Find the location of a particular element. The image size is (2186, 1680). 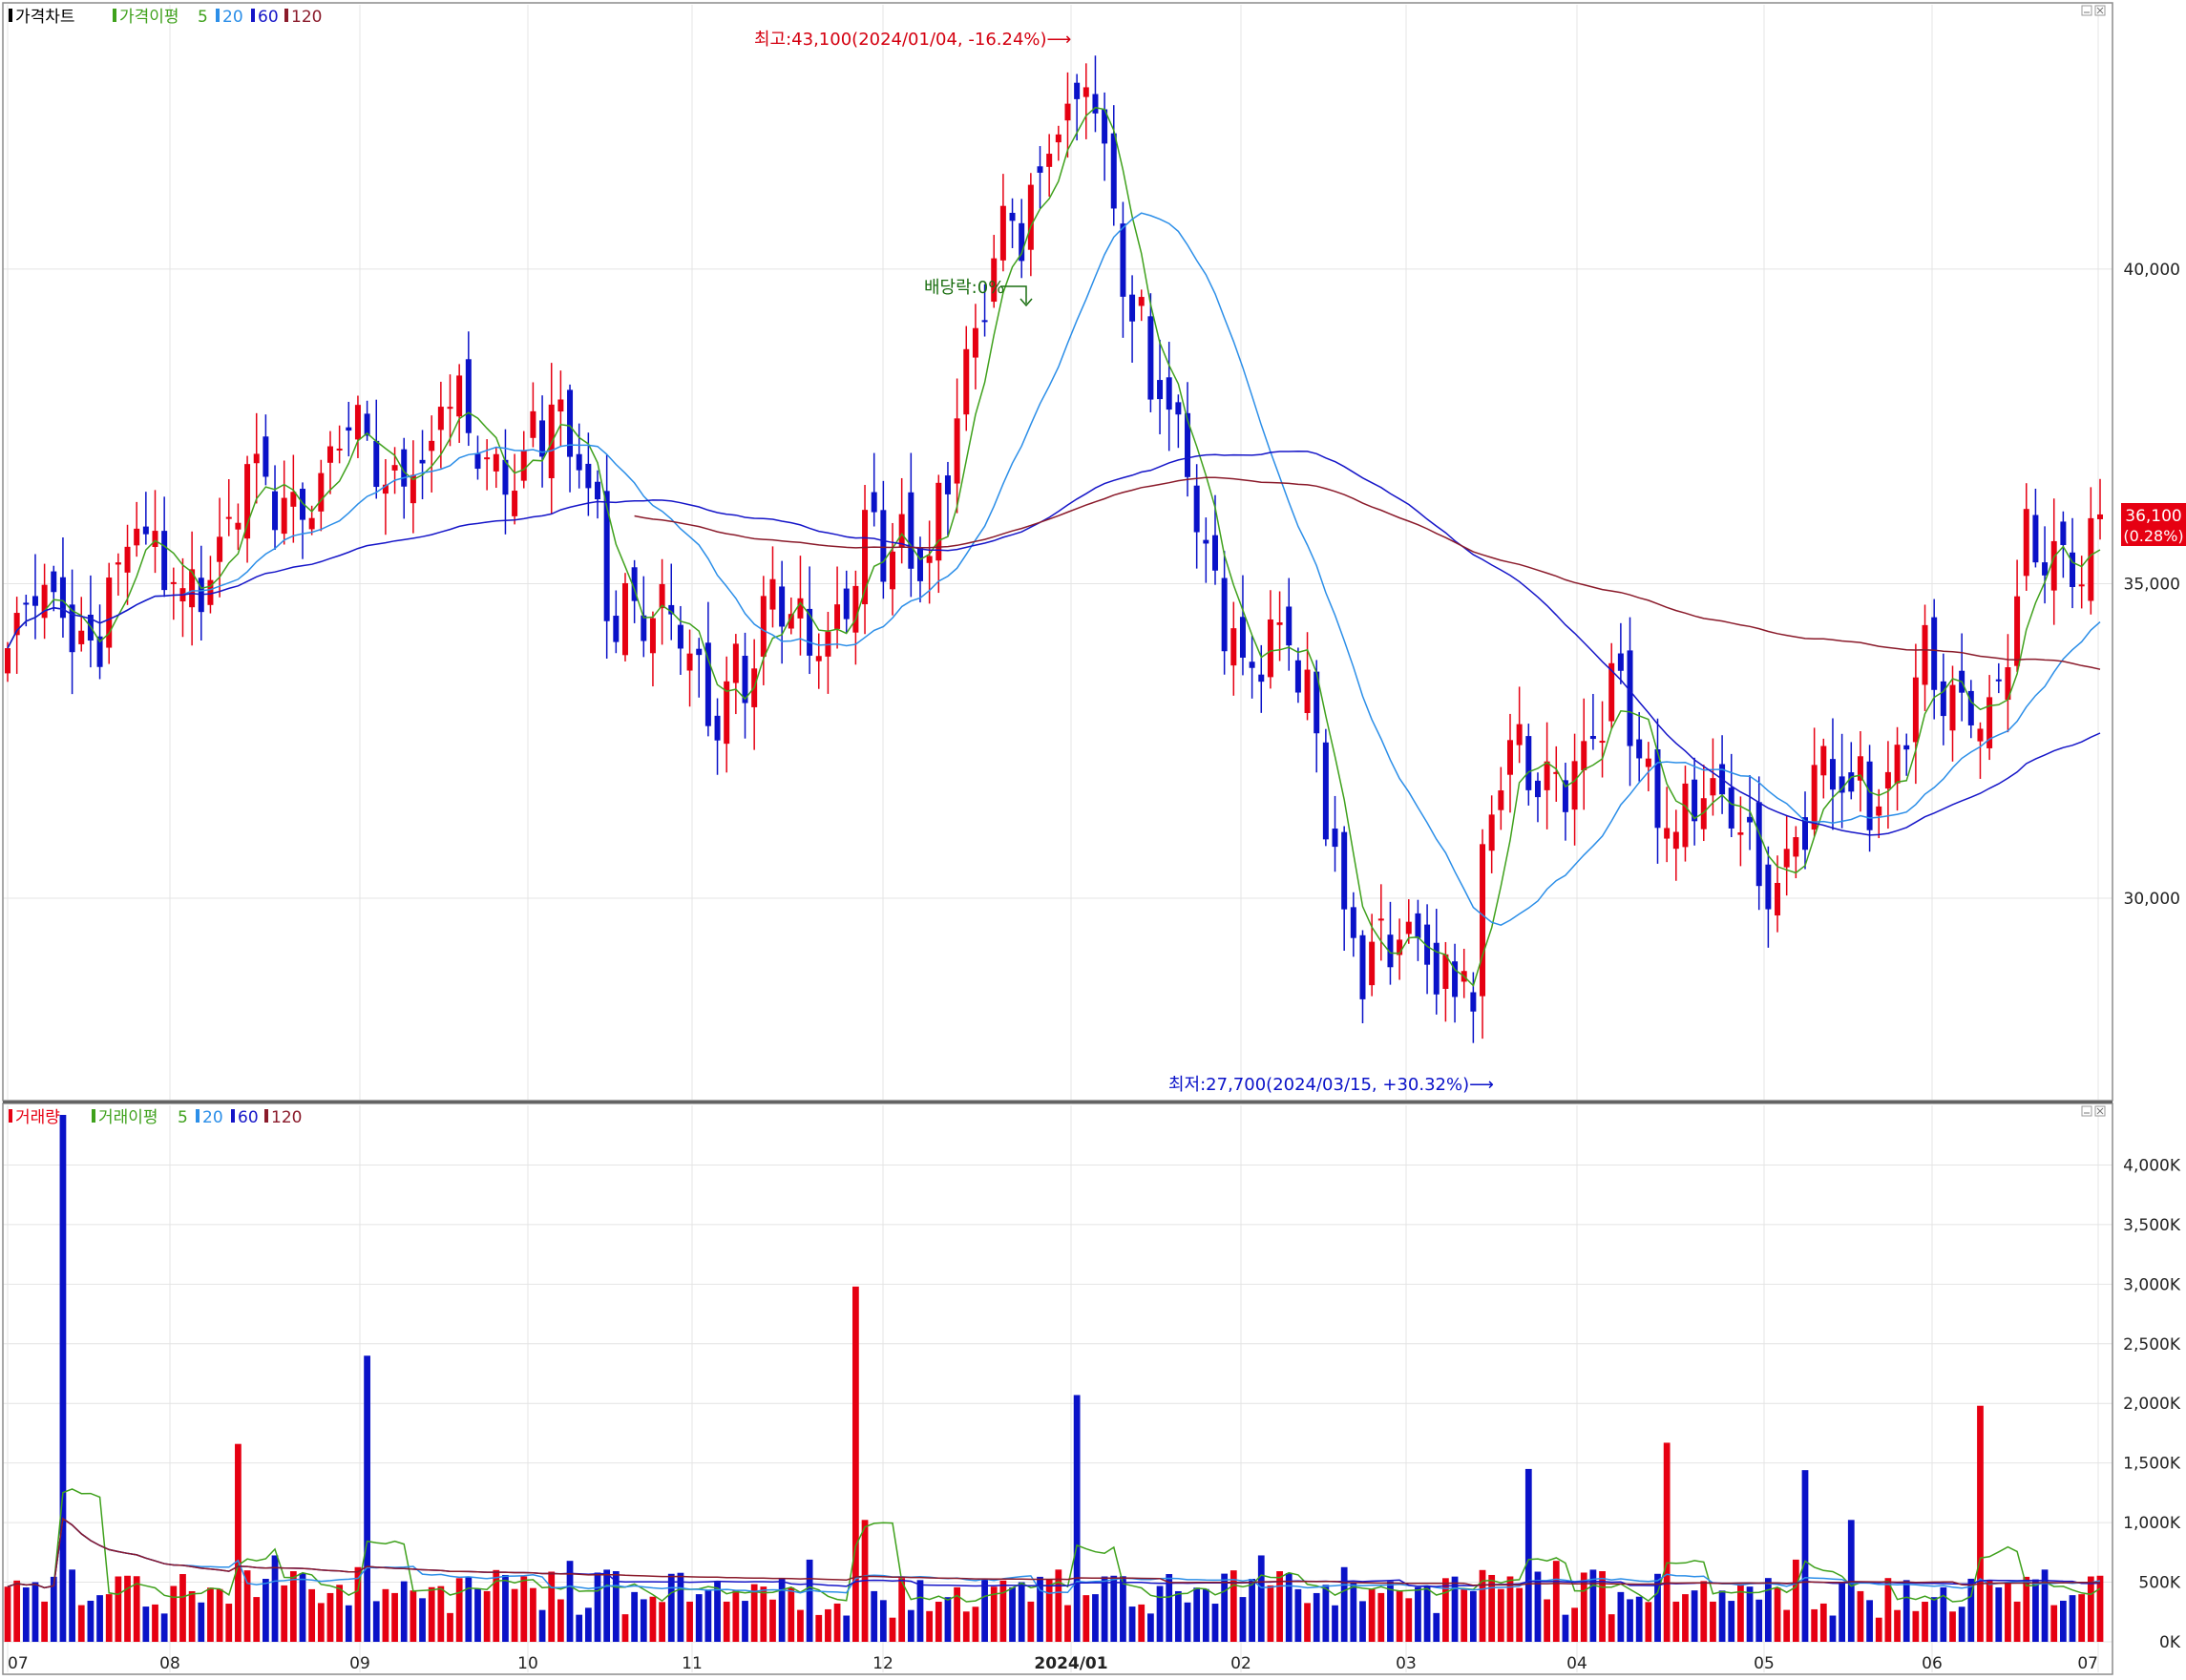

volume-ma5-line is located at coordinates (1054, 1545).